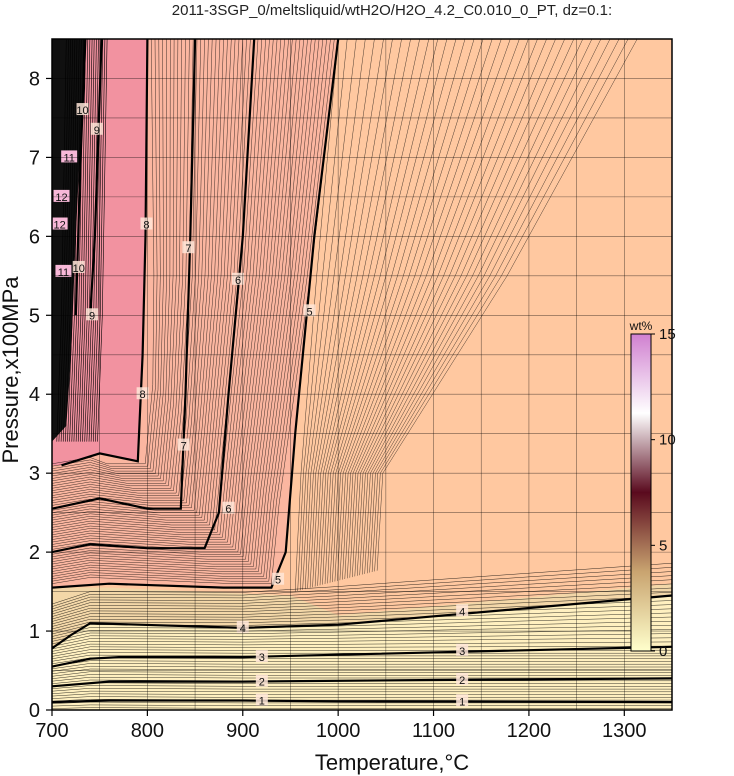 The image size is (734, 776). I want to click on colorbar-tick-label: 5, so click(663, 545).